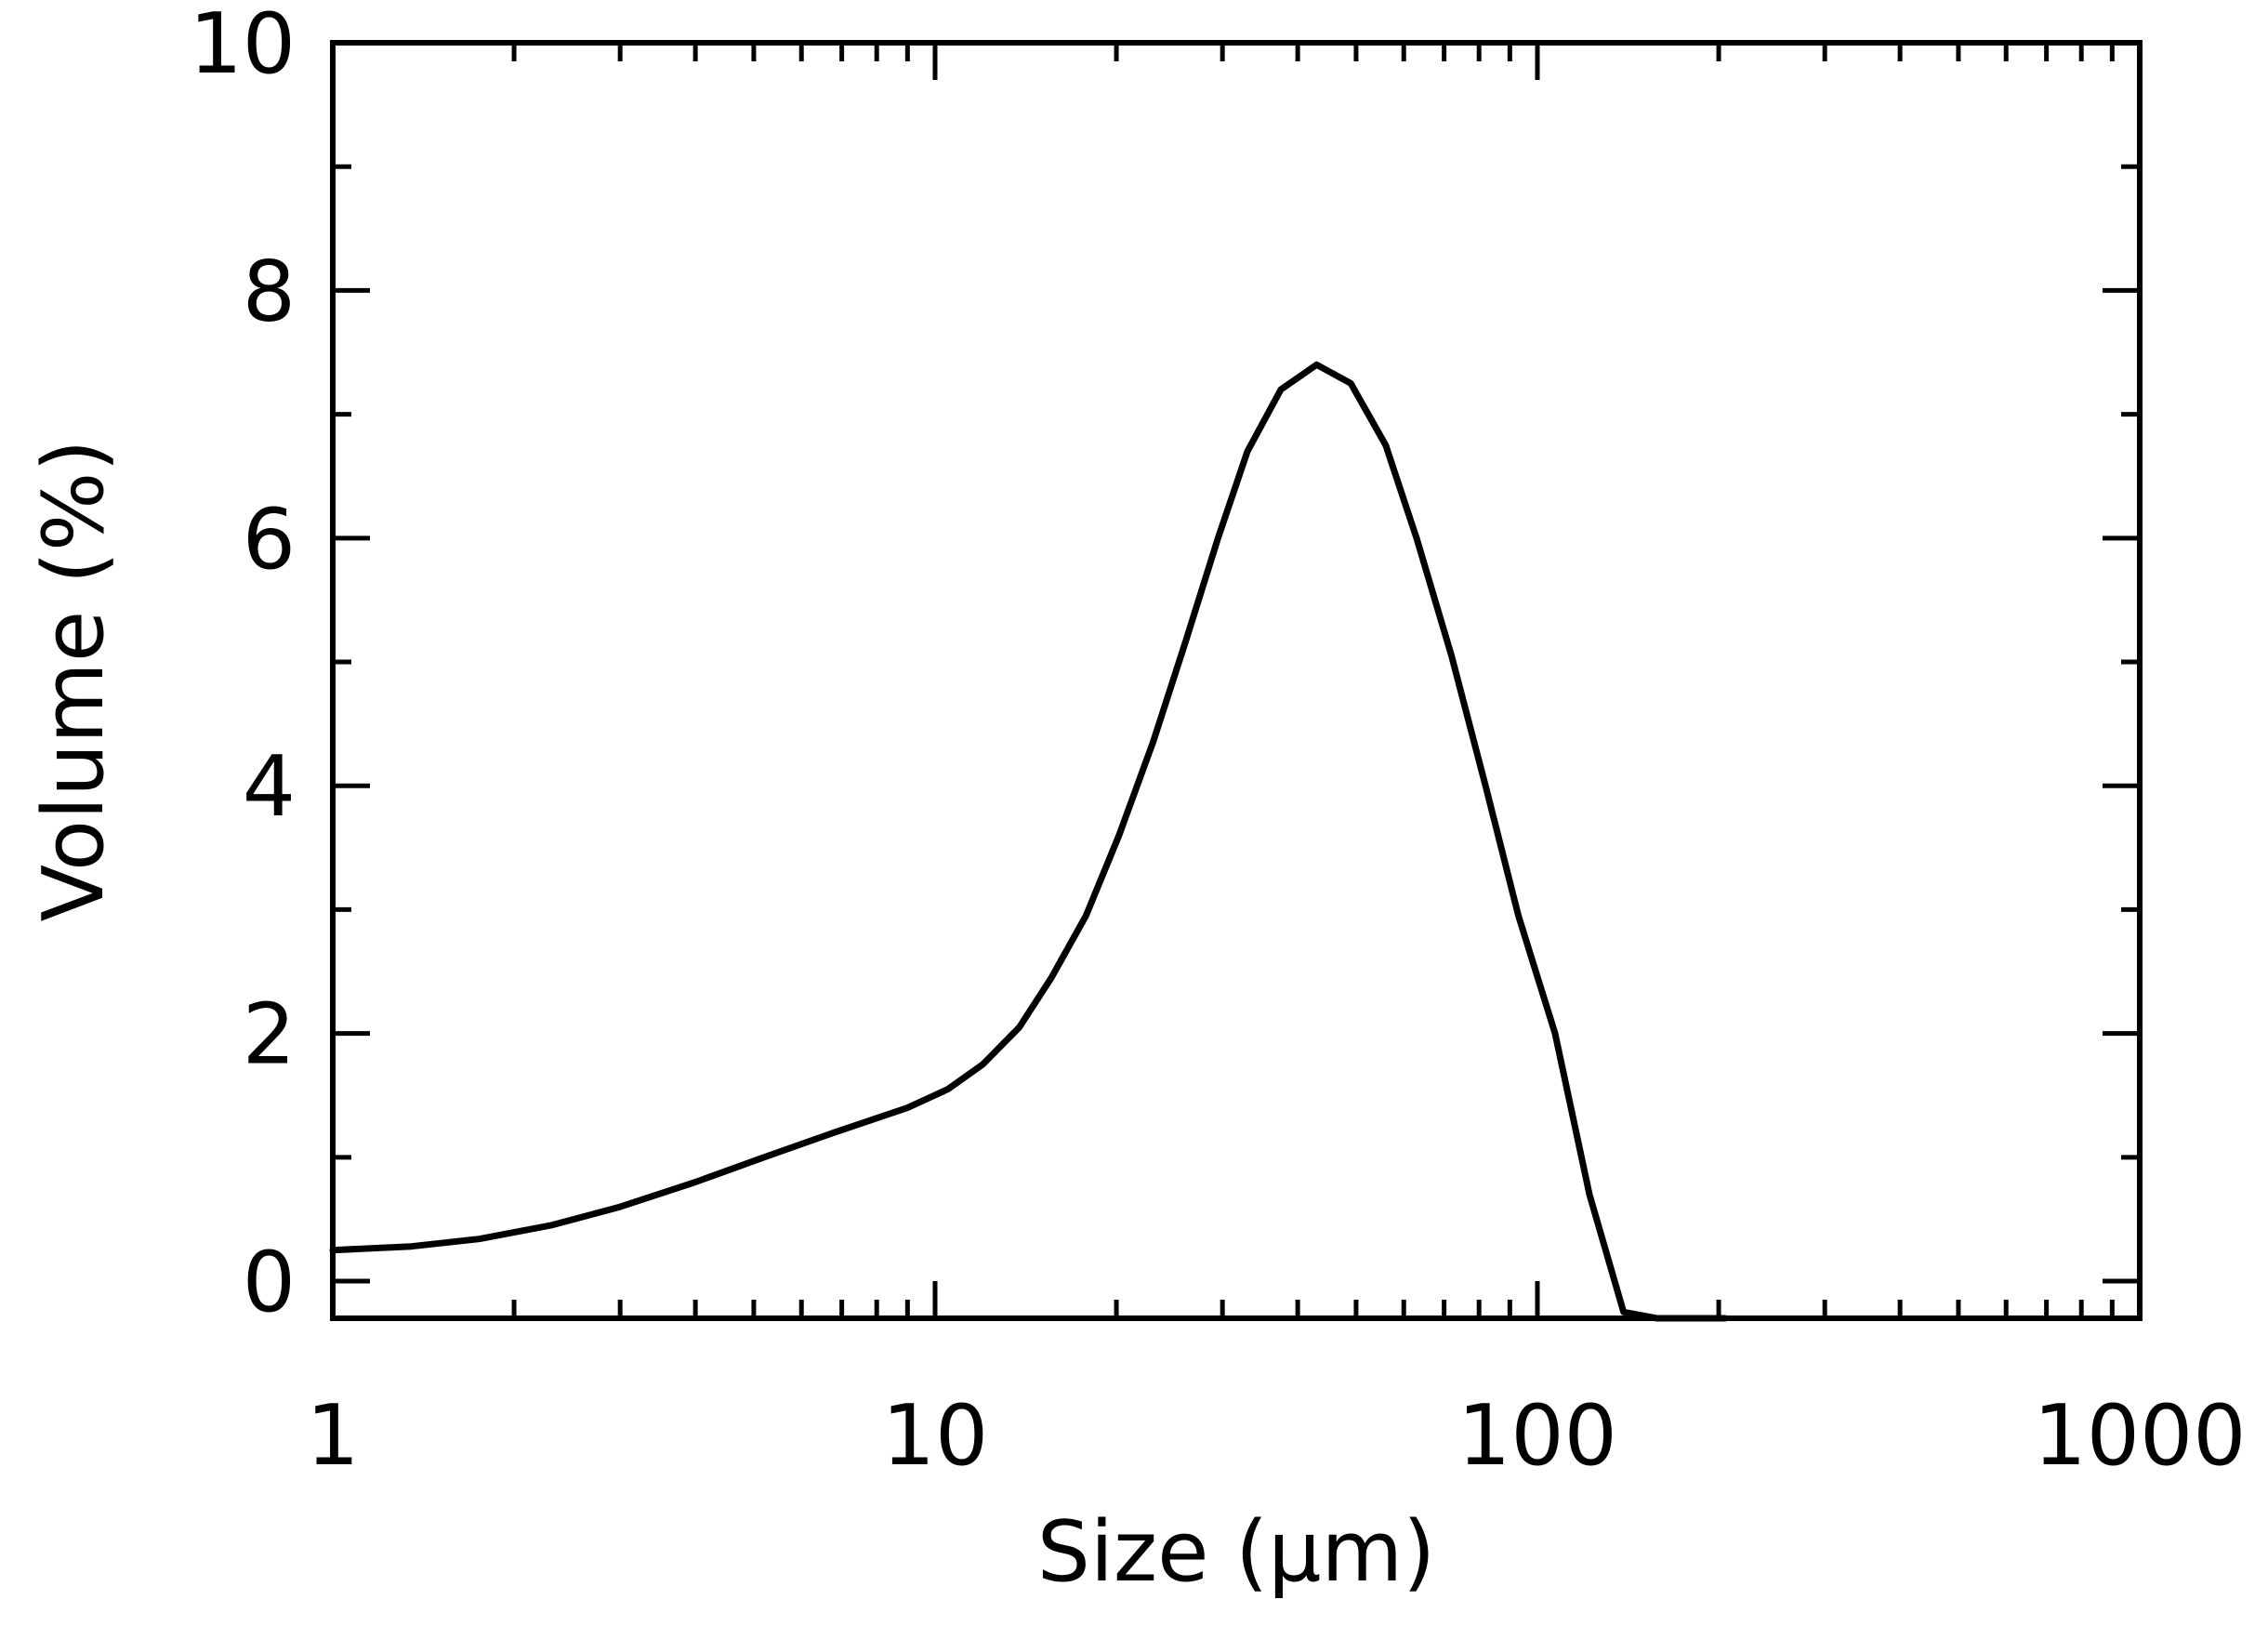 The width and height of the screenshot is (2268, 1626). What do you see at coordinates (269, 1282) in the screenshot?
I see `y-tick-label: 0` at bounding box center [269, 1282].